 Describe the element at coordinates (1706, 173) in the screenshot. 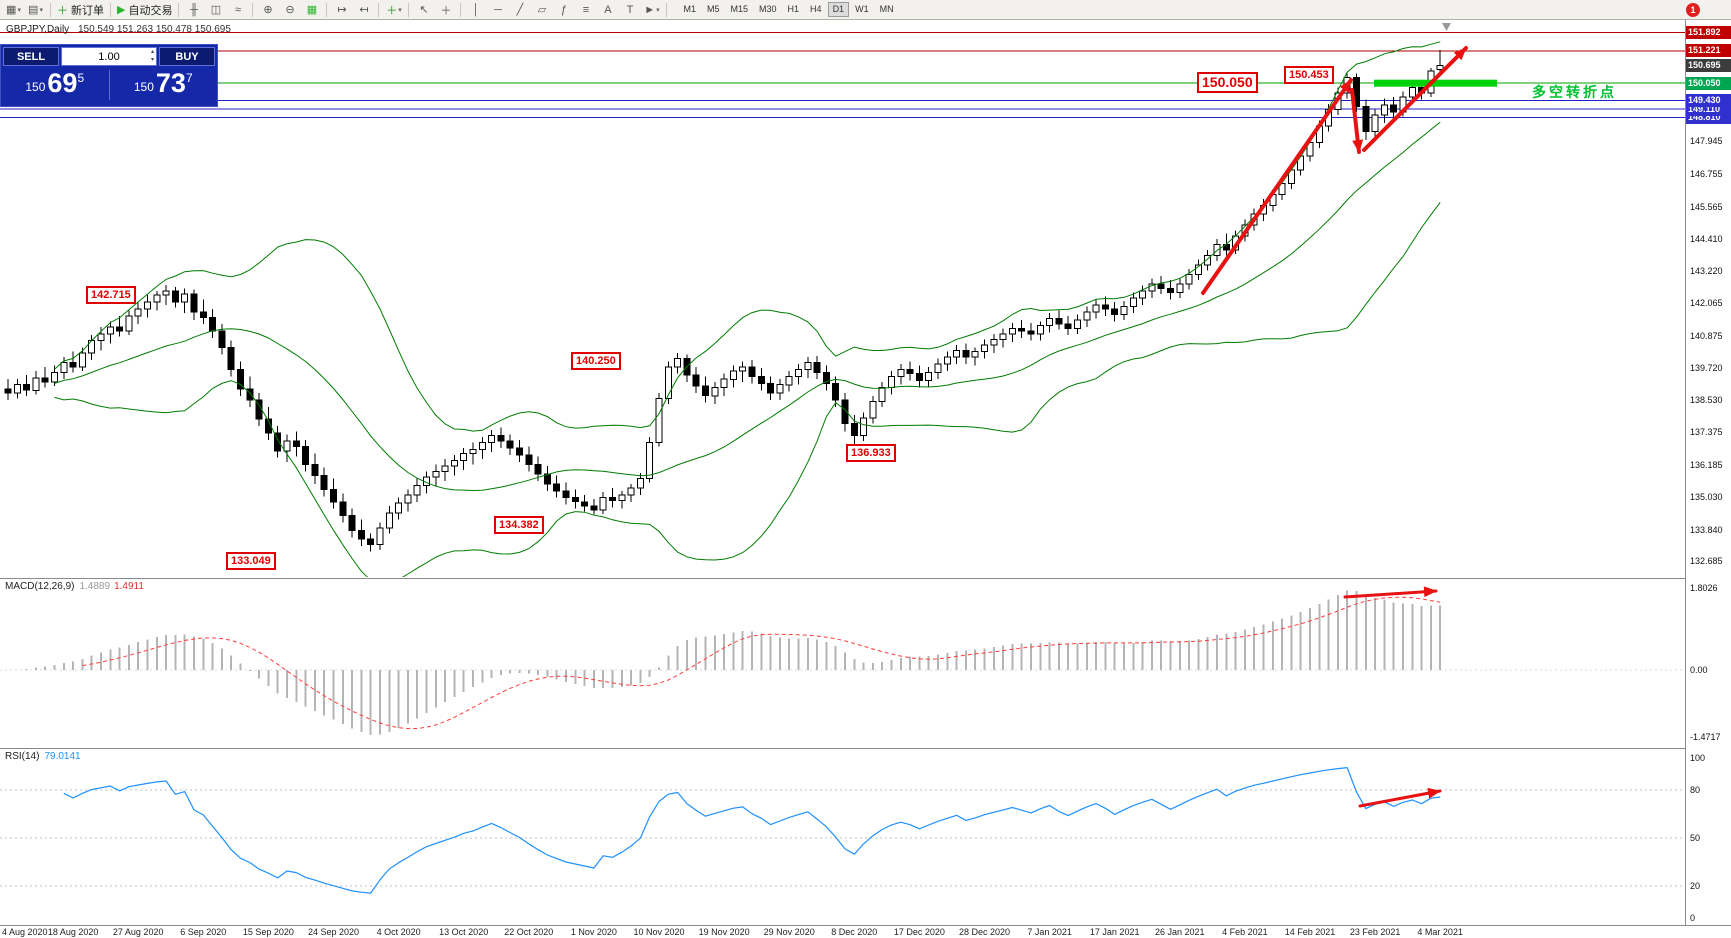

I see `price-tick: 146.755` at that location.